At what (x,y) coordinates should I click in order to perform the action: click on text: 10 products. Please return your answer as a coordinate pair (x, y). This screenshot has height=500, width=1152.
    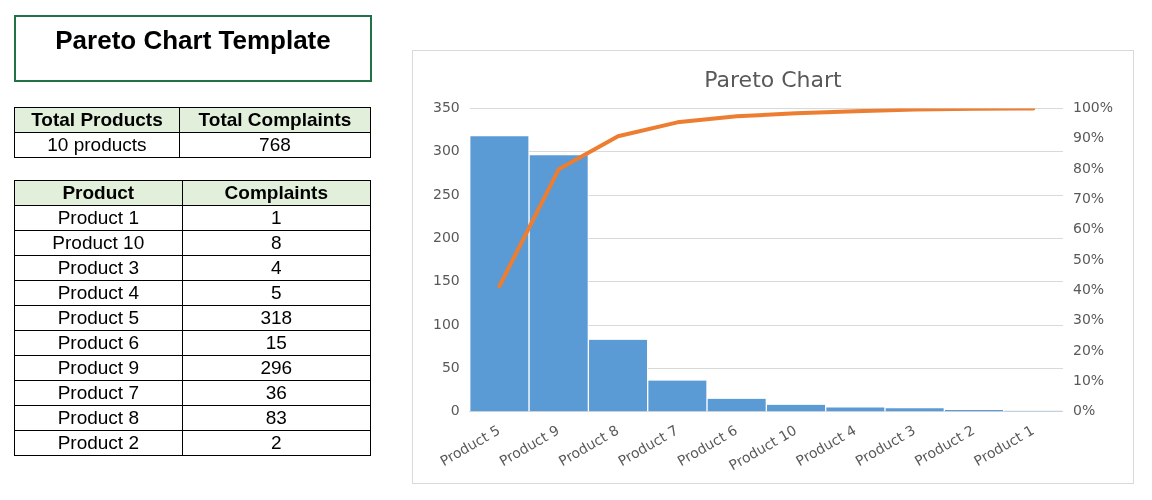
    Looking at the image, I should click on (97, 145).